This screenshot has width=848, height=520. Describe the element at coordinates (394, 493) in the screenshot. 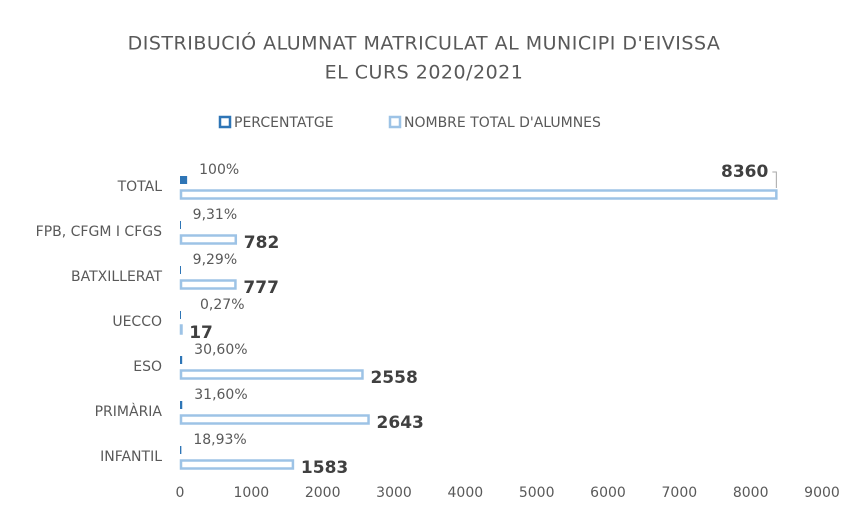

I see `x-tick-label: 3000` at that location.